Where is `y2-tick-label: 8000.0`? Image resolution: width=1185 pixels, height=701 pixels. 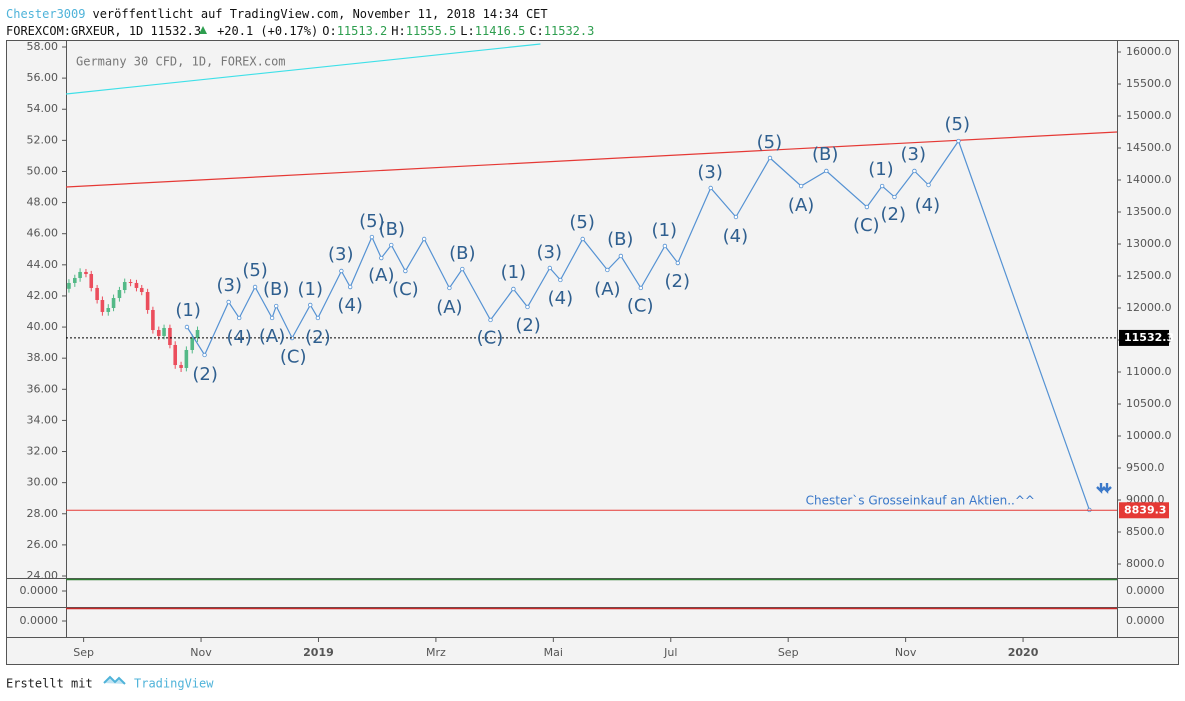
y2-tick-label: 8000.0 is located at coordinates (1145, 563).